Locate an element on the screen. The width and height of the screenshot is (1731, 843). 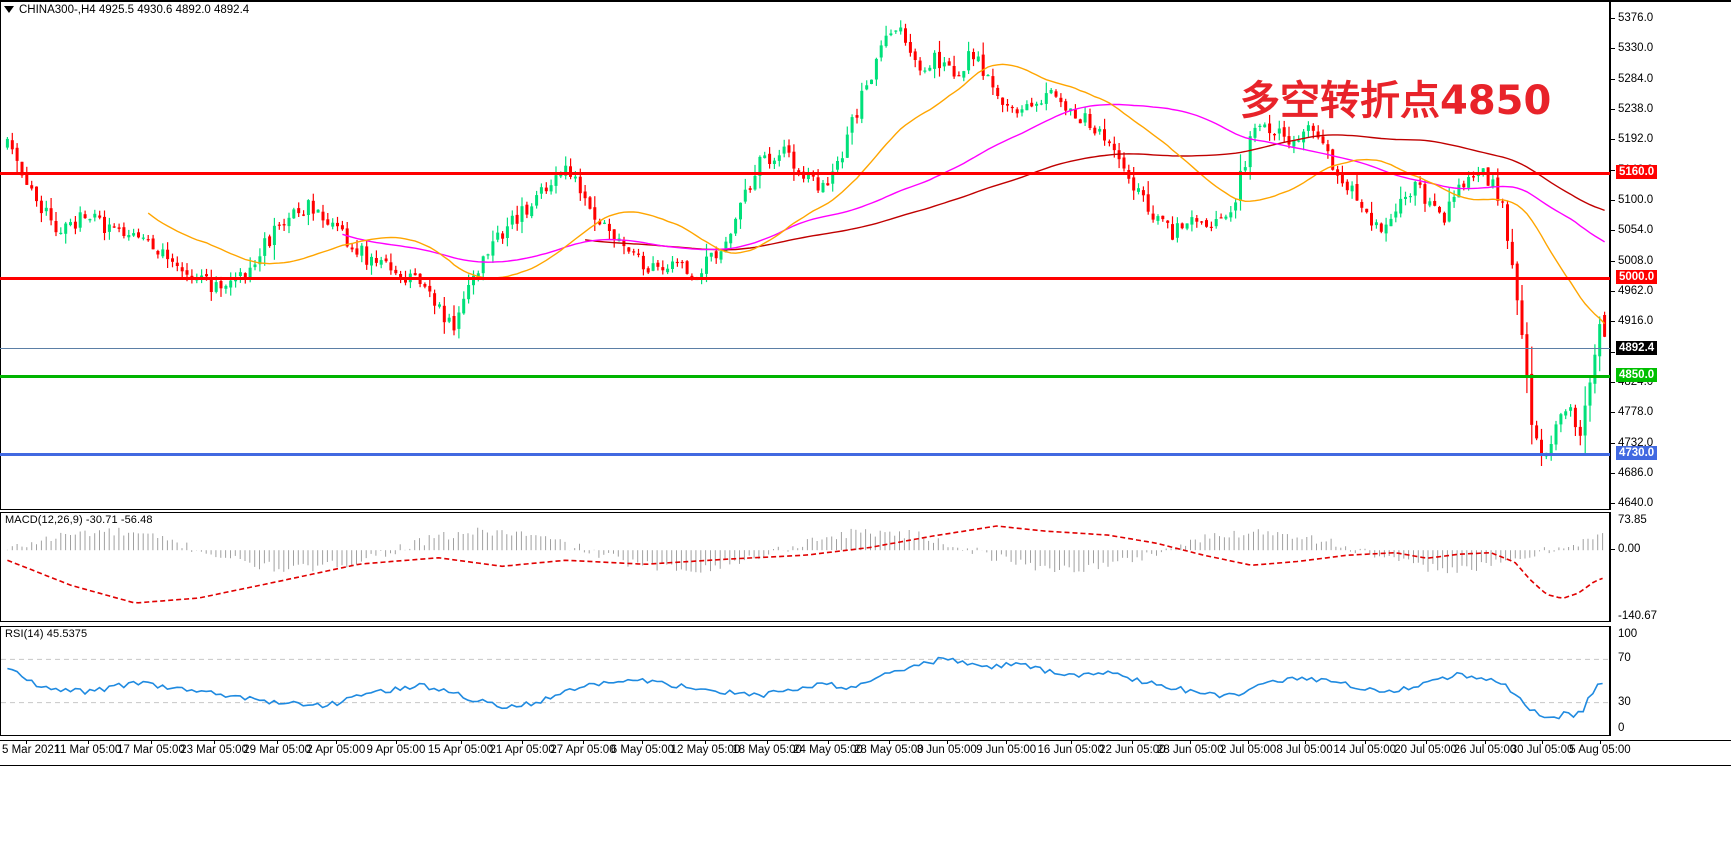
price-tick-label: 4962.0 is located at coordinates (1636, 290).